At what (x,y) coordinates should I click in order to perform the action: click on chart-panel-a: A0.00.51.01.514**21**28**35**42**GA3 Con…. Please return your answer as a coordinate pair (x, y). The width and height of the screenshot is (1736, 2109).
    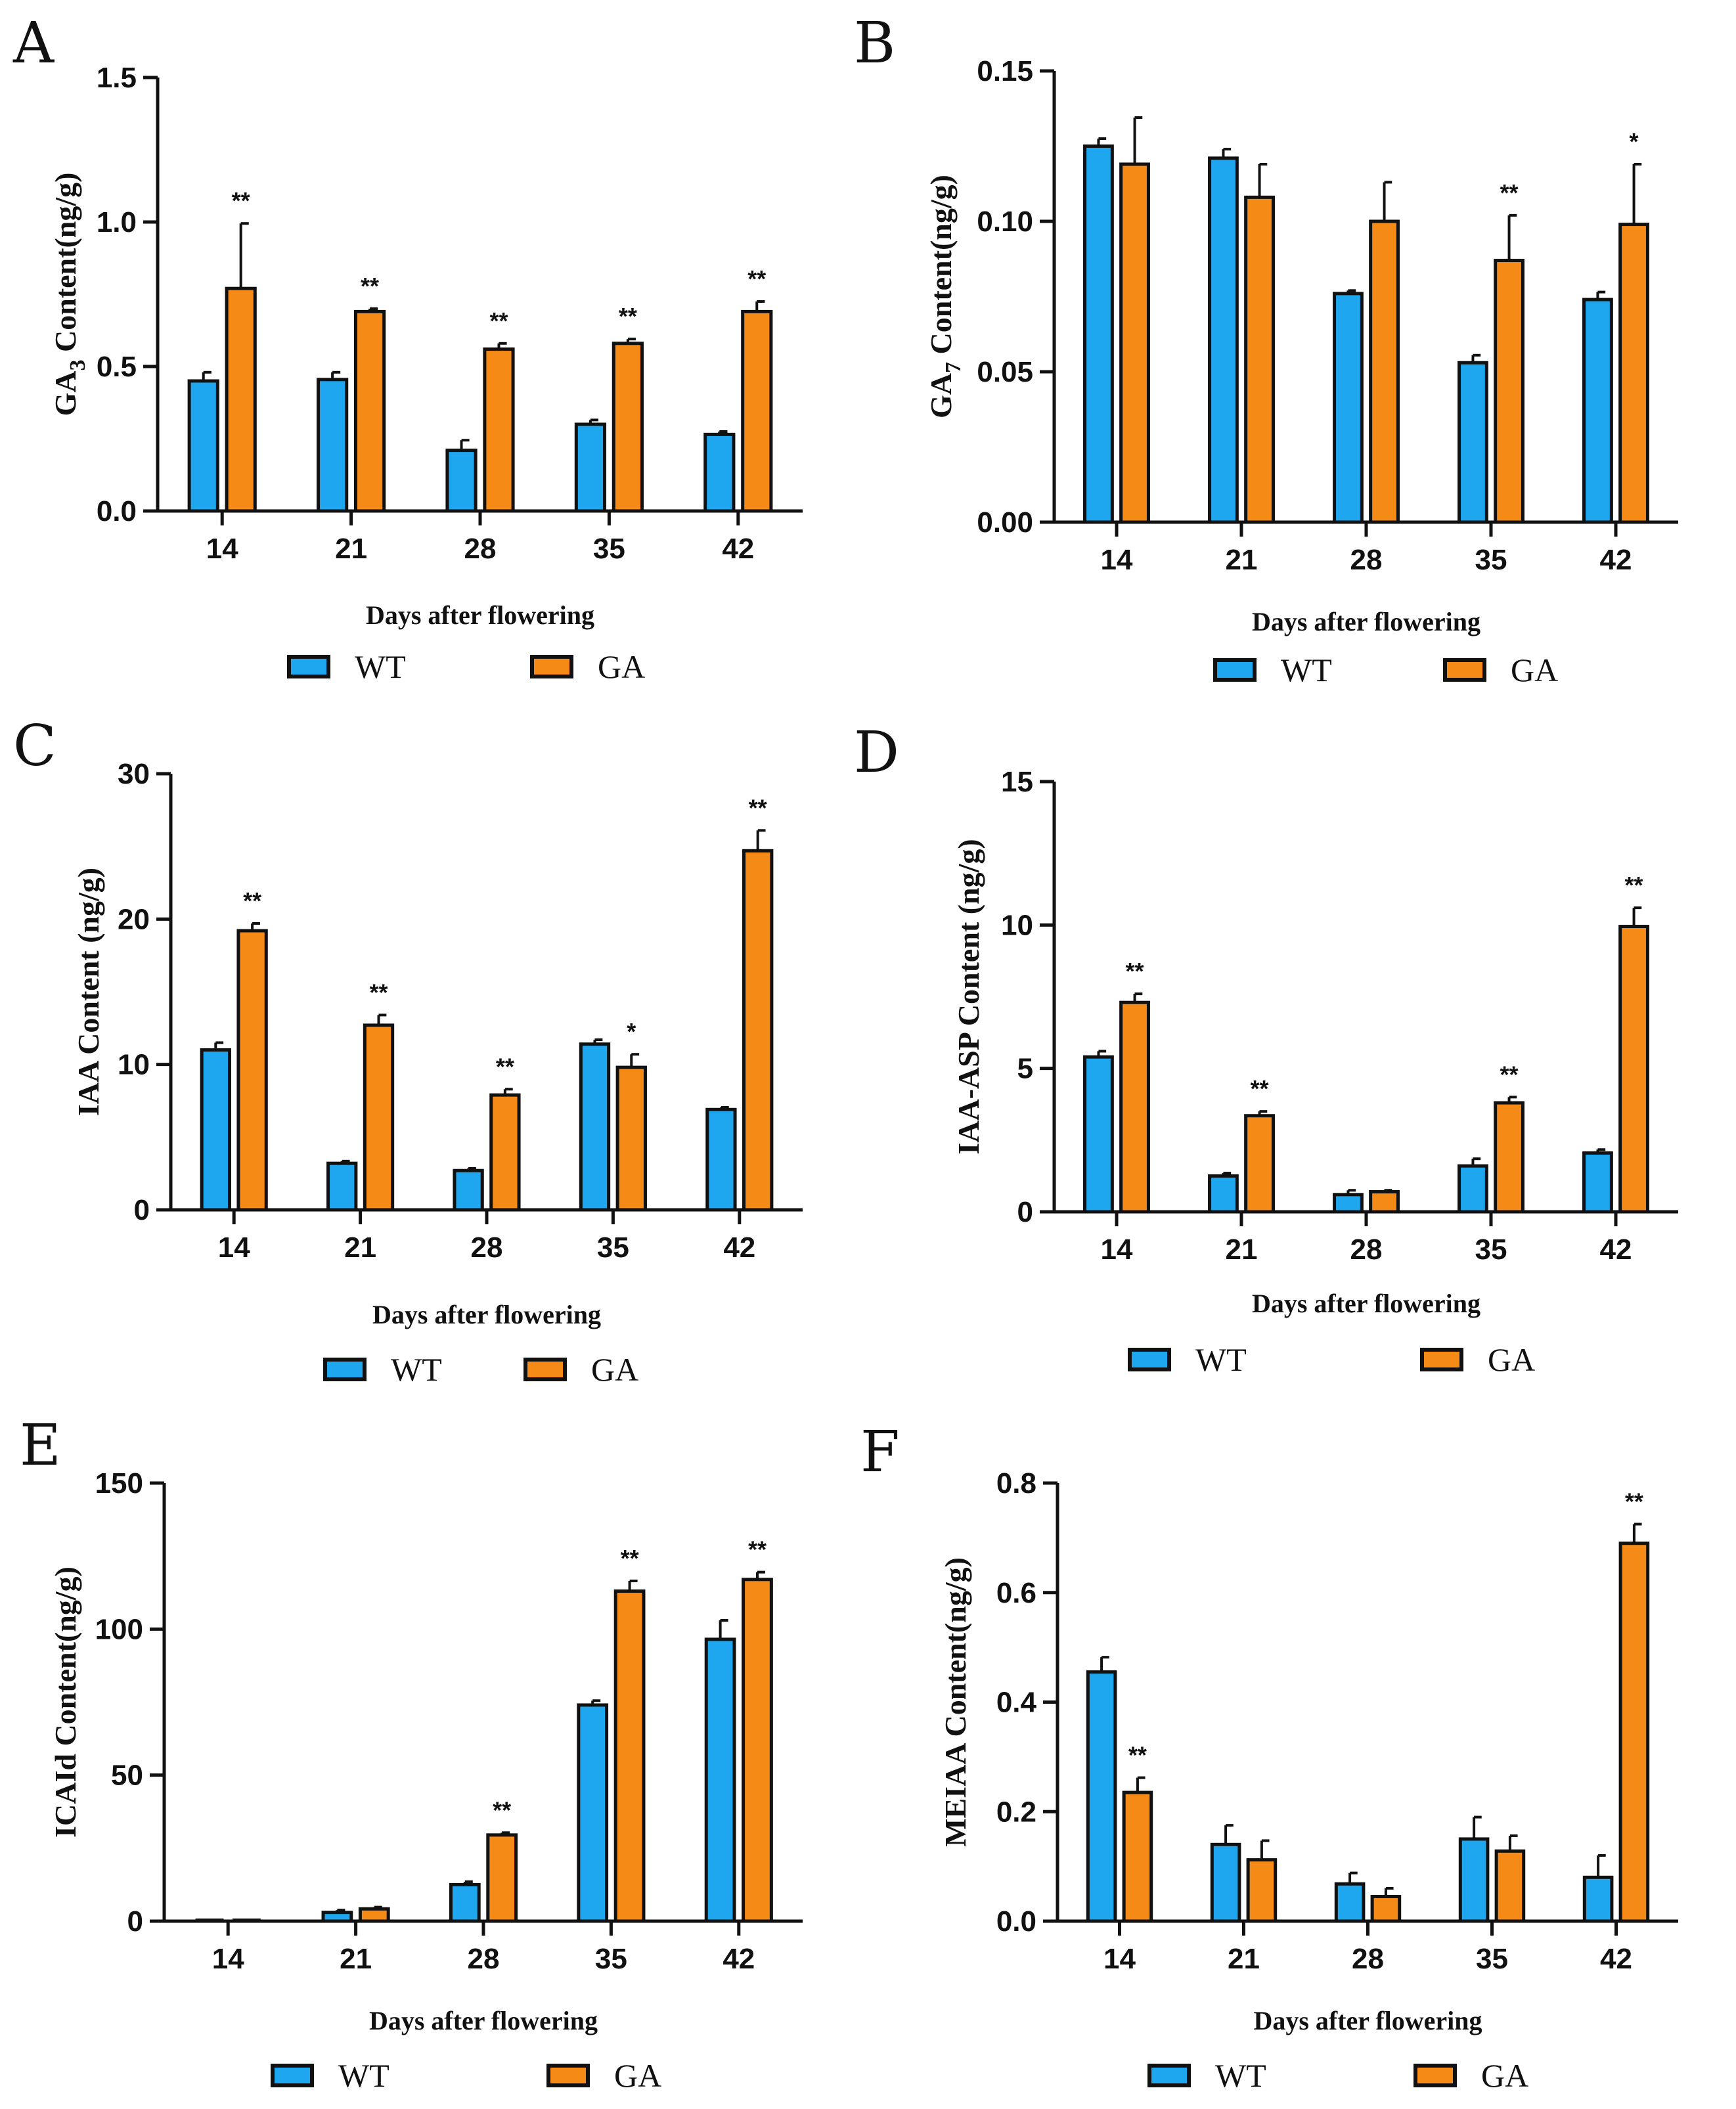
    Looking at the image, I should click on (407, 348).